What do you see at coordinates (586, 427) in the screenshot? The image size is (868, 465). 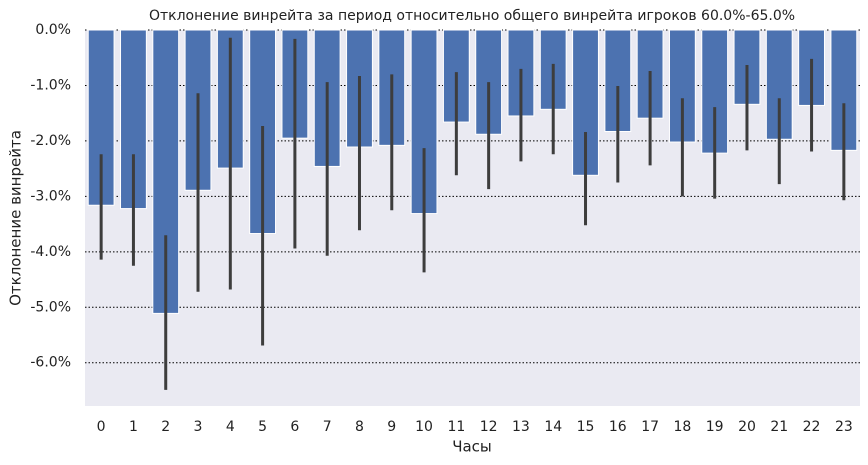 I see `x-tick-label: 15` at bounding box center [586, 427].